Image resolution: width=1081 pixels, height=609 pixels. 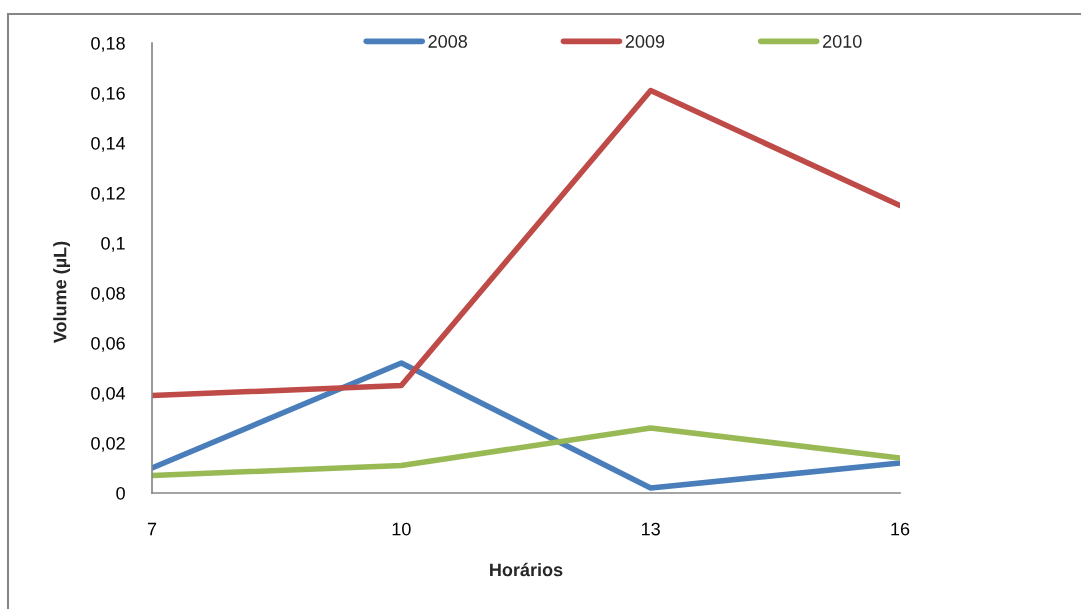 What do you see at coordinates (108, 444) in the screenshot?
I see `y-tick-label: 0,02` at bounding box center [108, 444].